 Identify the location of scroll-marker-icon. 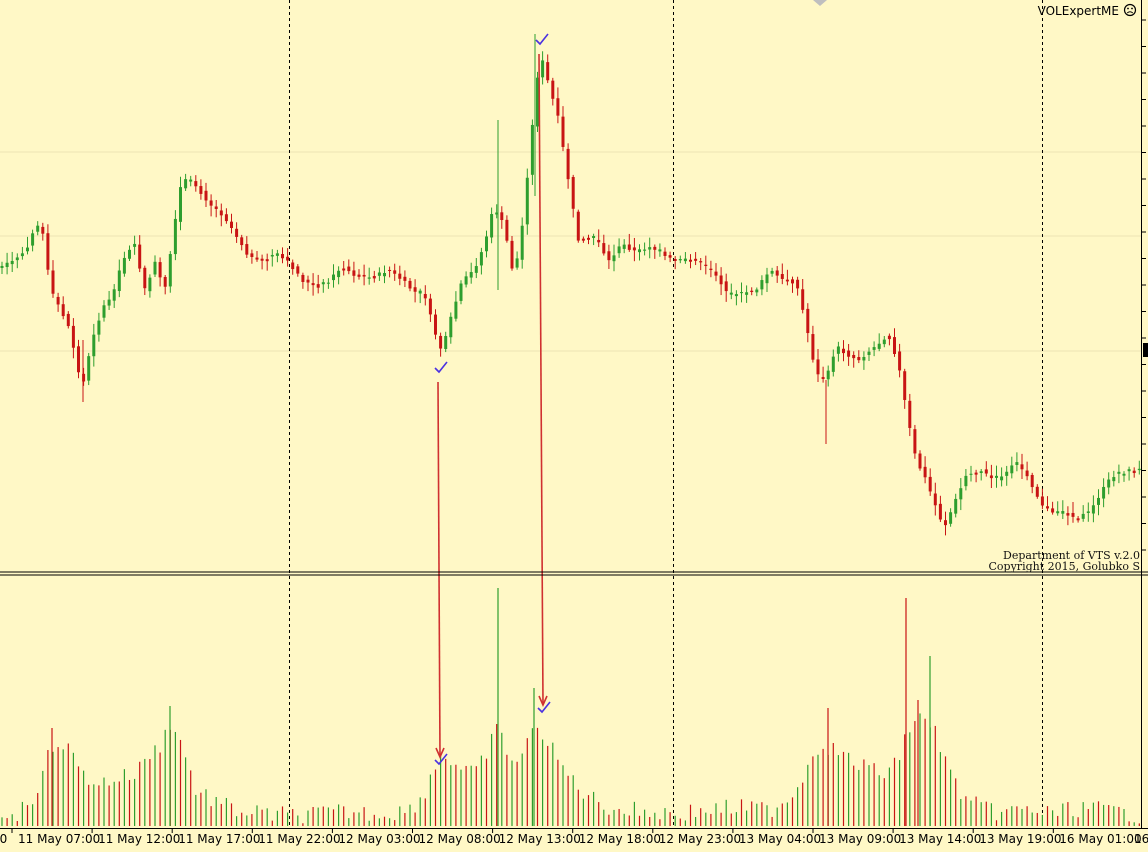
(820, 3).